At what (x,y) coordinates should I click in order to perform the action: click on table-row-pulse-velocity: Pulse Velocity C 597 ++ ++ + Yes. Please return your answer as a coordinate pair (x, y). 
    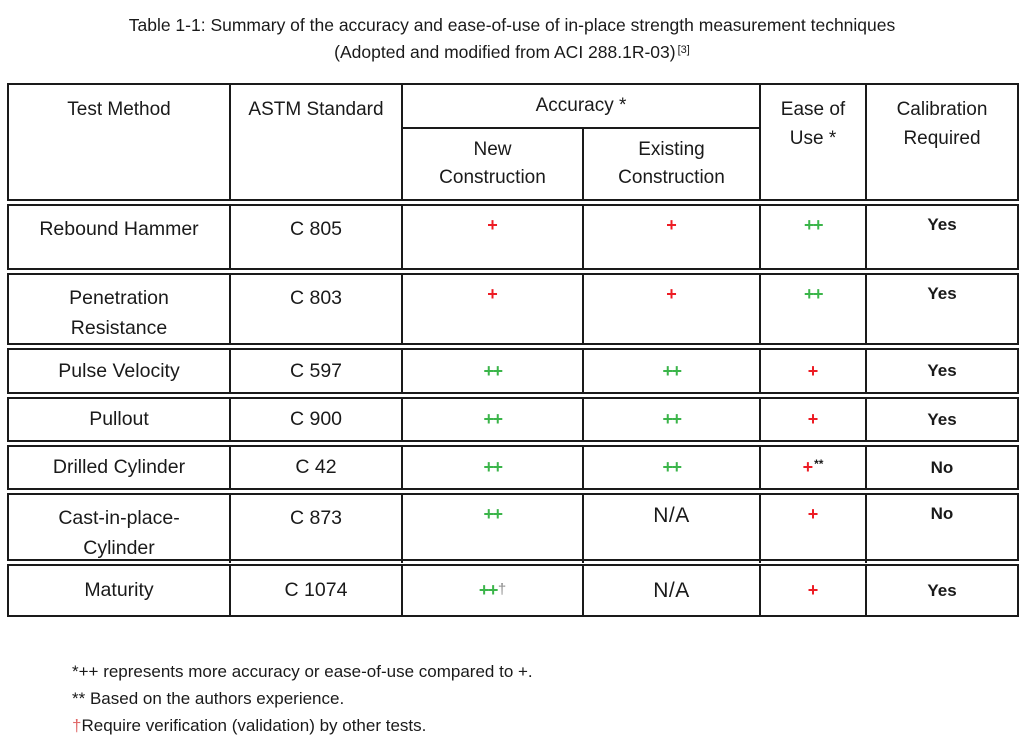
    Looking at the image, I should click on (513, 371).